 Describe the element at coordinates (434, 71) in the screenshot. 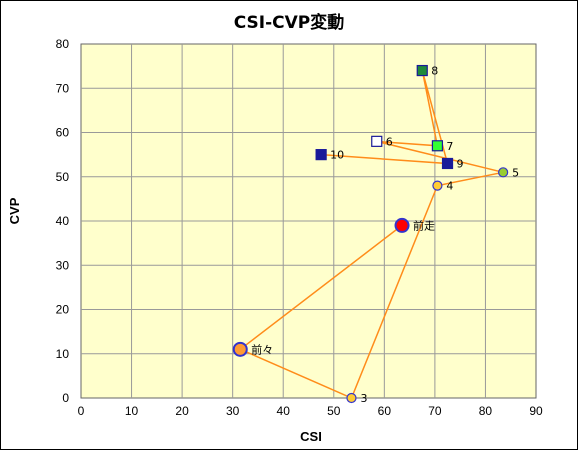

I see `data-point-label: 8` at that location.